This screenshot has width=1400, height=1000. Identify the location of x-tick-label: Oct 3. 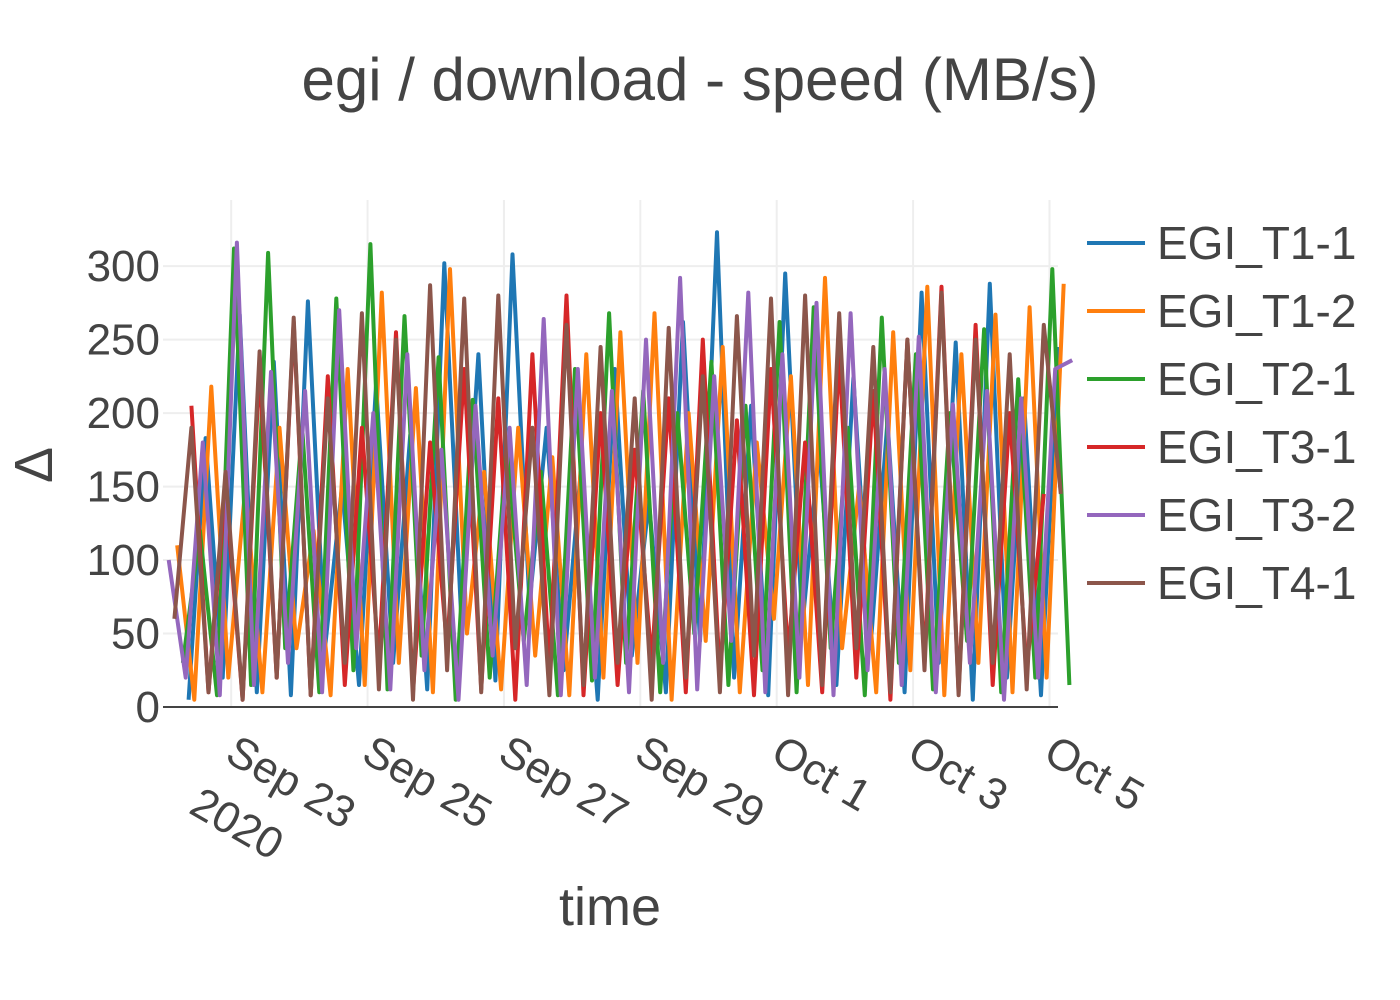
(958, 773).